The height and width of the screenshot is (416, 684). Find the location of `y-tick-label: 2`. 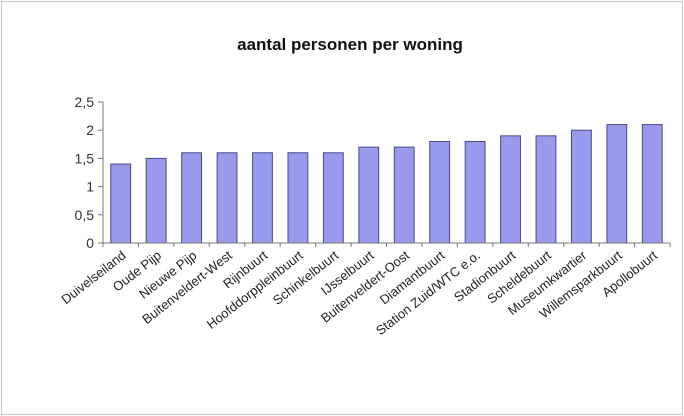

y-tick-label: 2 is located at coordinates (90, 130).